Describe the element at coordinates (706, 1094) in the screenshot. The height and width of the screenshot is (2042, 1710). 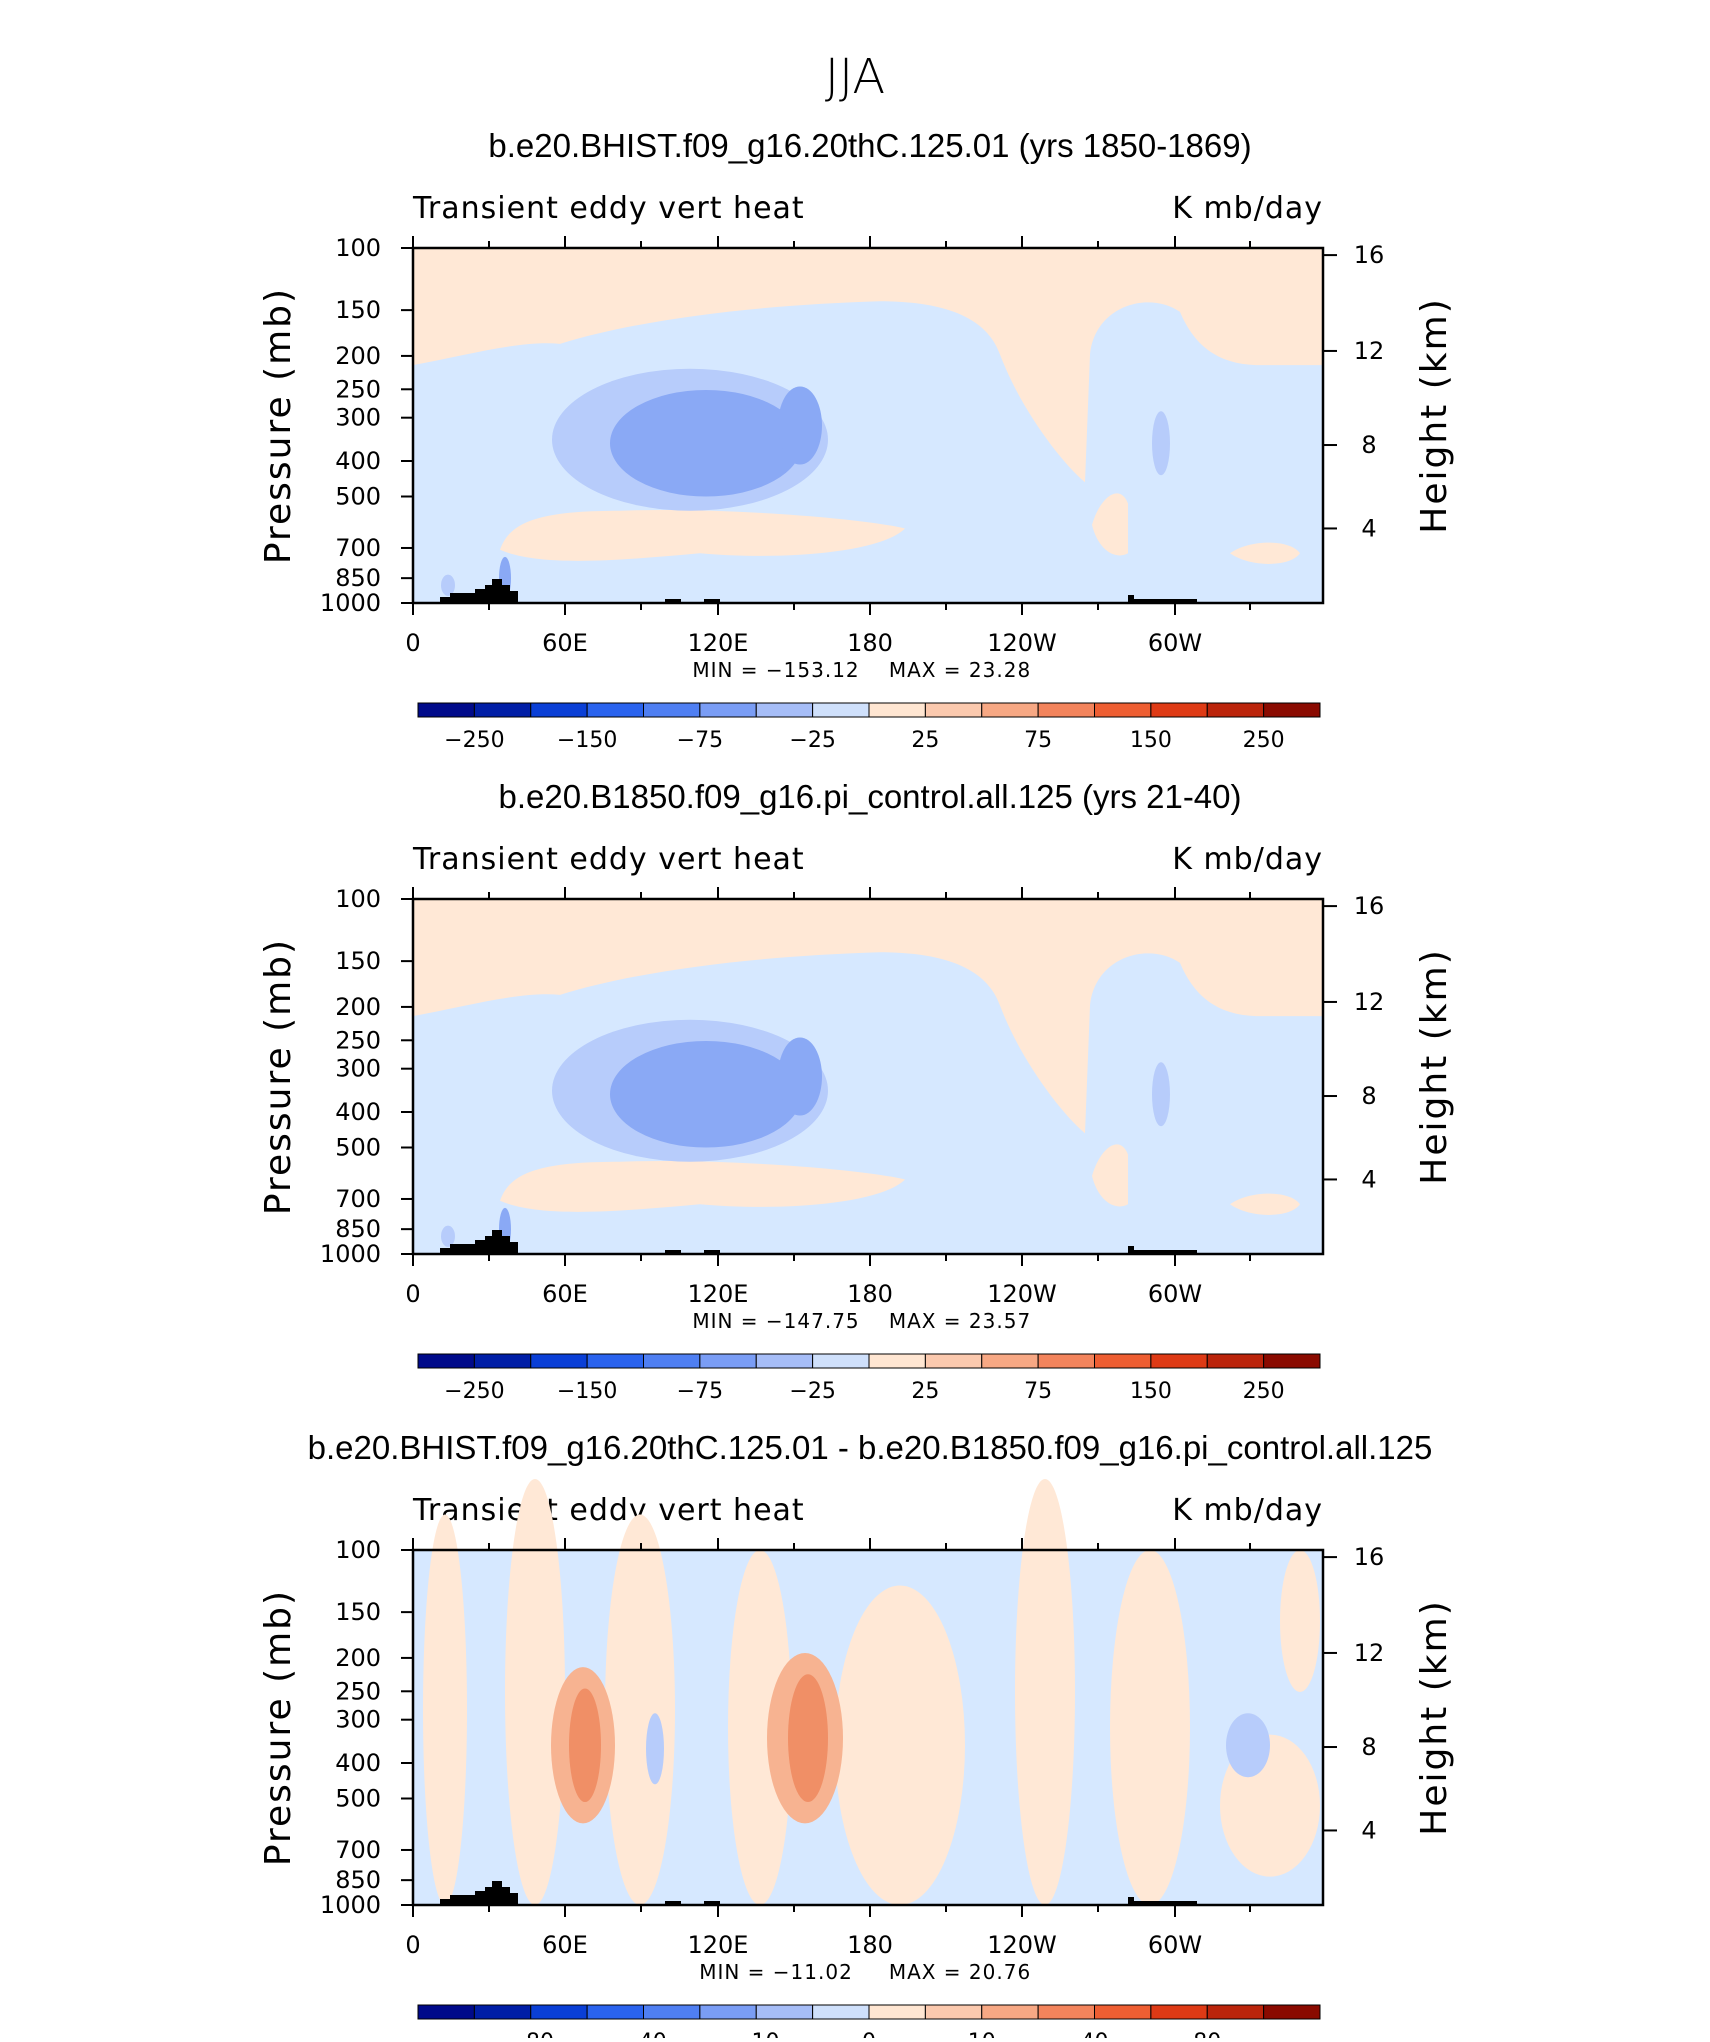
I see `negative-core-strong` at that location.